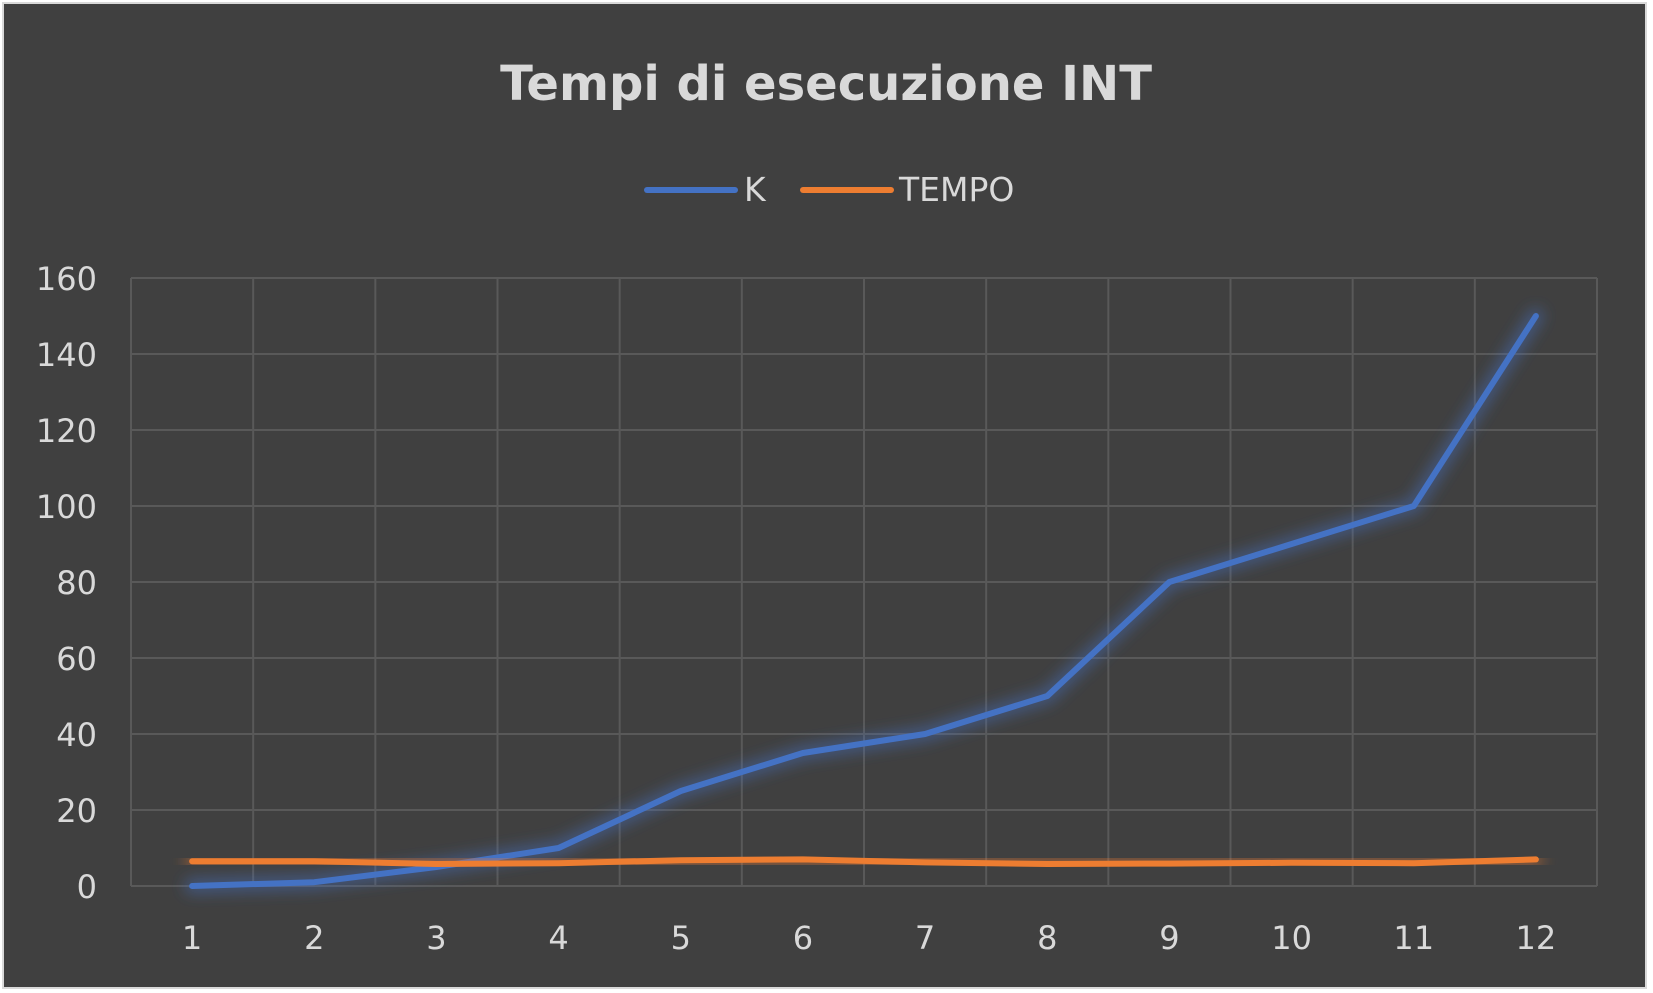  I want to click on x-tick-label: 3, so click(436, 938).